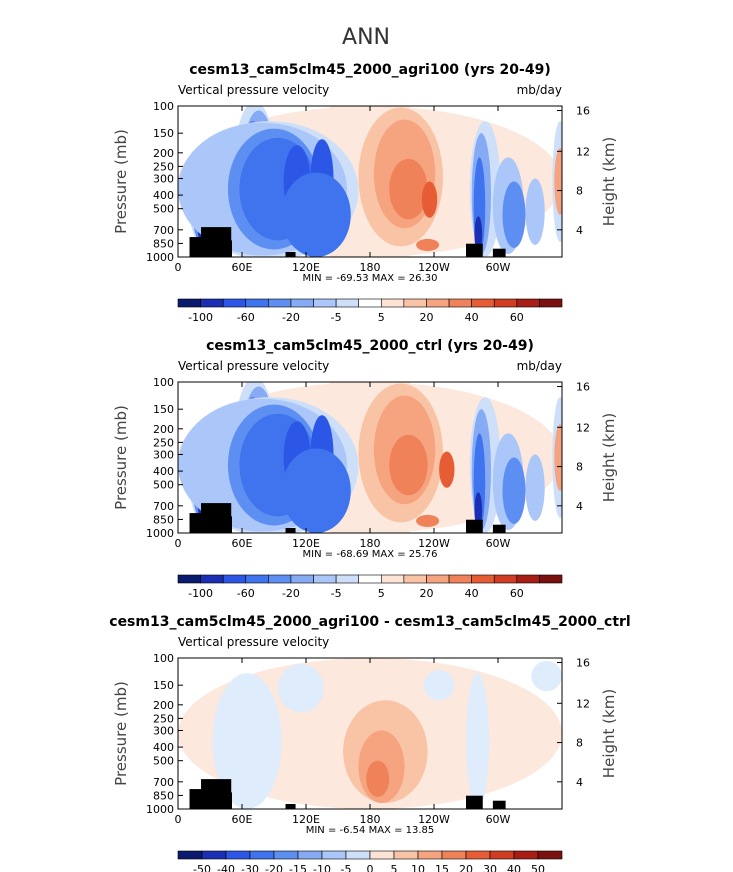 The width and height of the screenshot is (733, 872). Describe the element at coordinates (539, 366) in the screenshot. I see `units-label: mb/day` at that location.